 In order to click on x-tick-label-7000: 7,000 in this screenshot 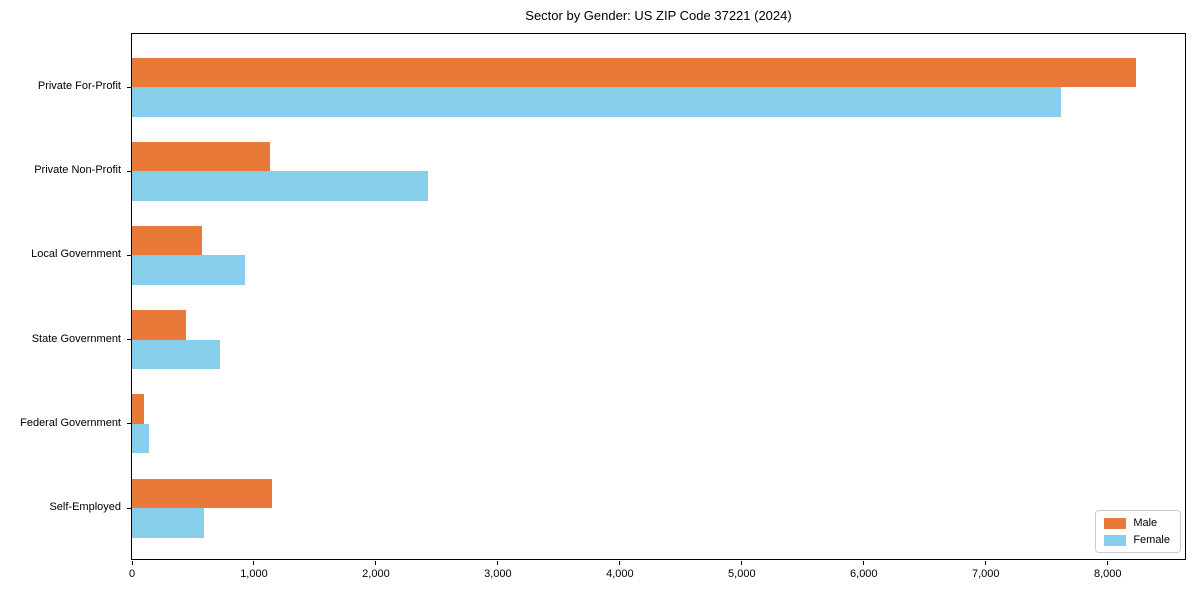, I will do `click(985, 574)`.